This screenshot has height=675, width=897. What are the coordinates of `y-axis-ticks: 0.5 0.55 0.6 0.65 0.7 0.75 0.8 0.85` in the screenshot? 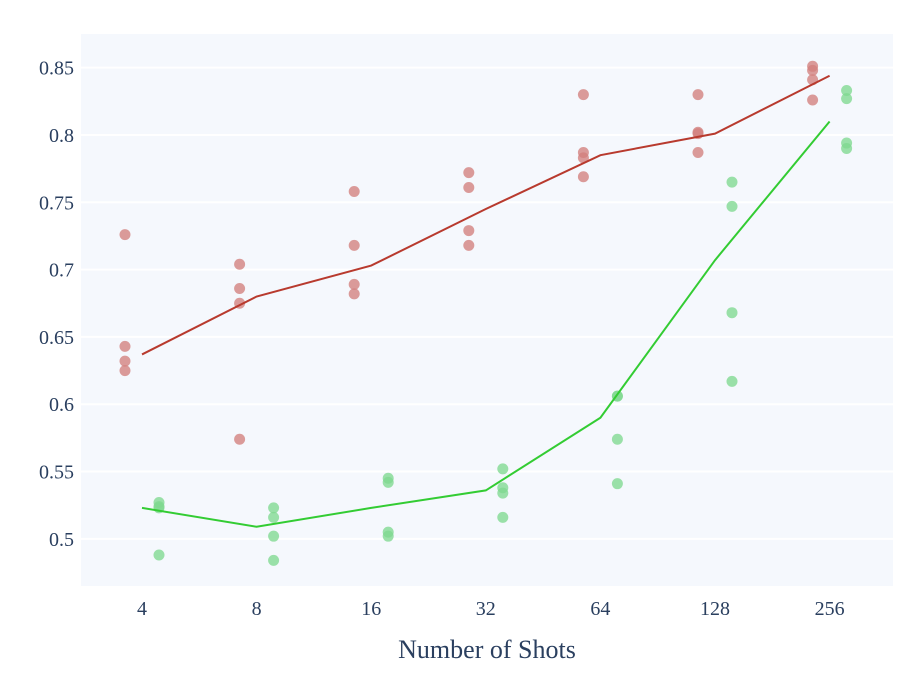 It's located at (56, 304).